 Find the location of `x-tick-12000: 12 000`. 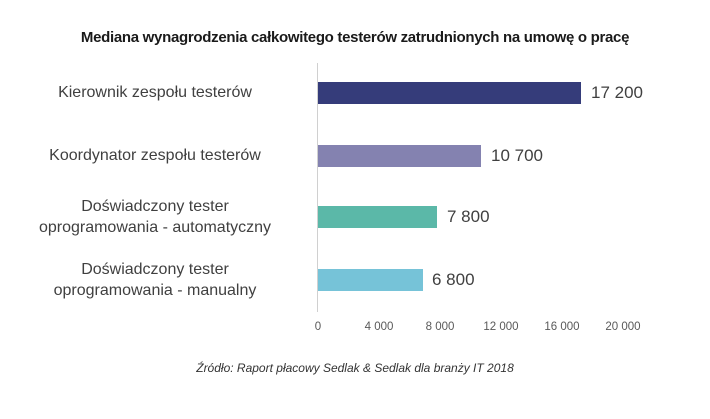

x-tick-12000: 12 000 is located at coordinates (501, 327).